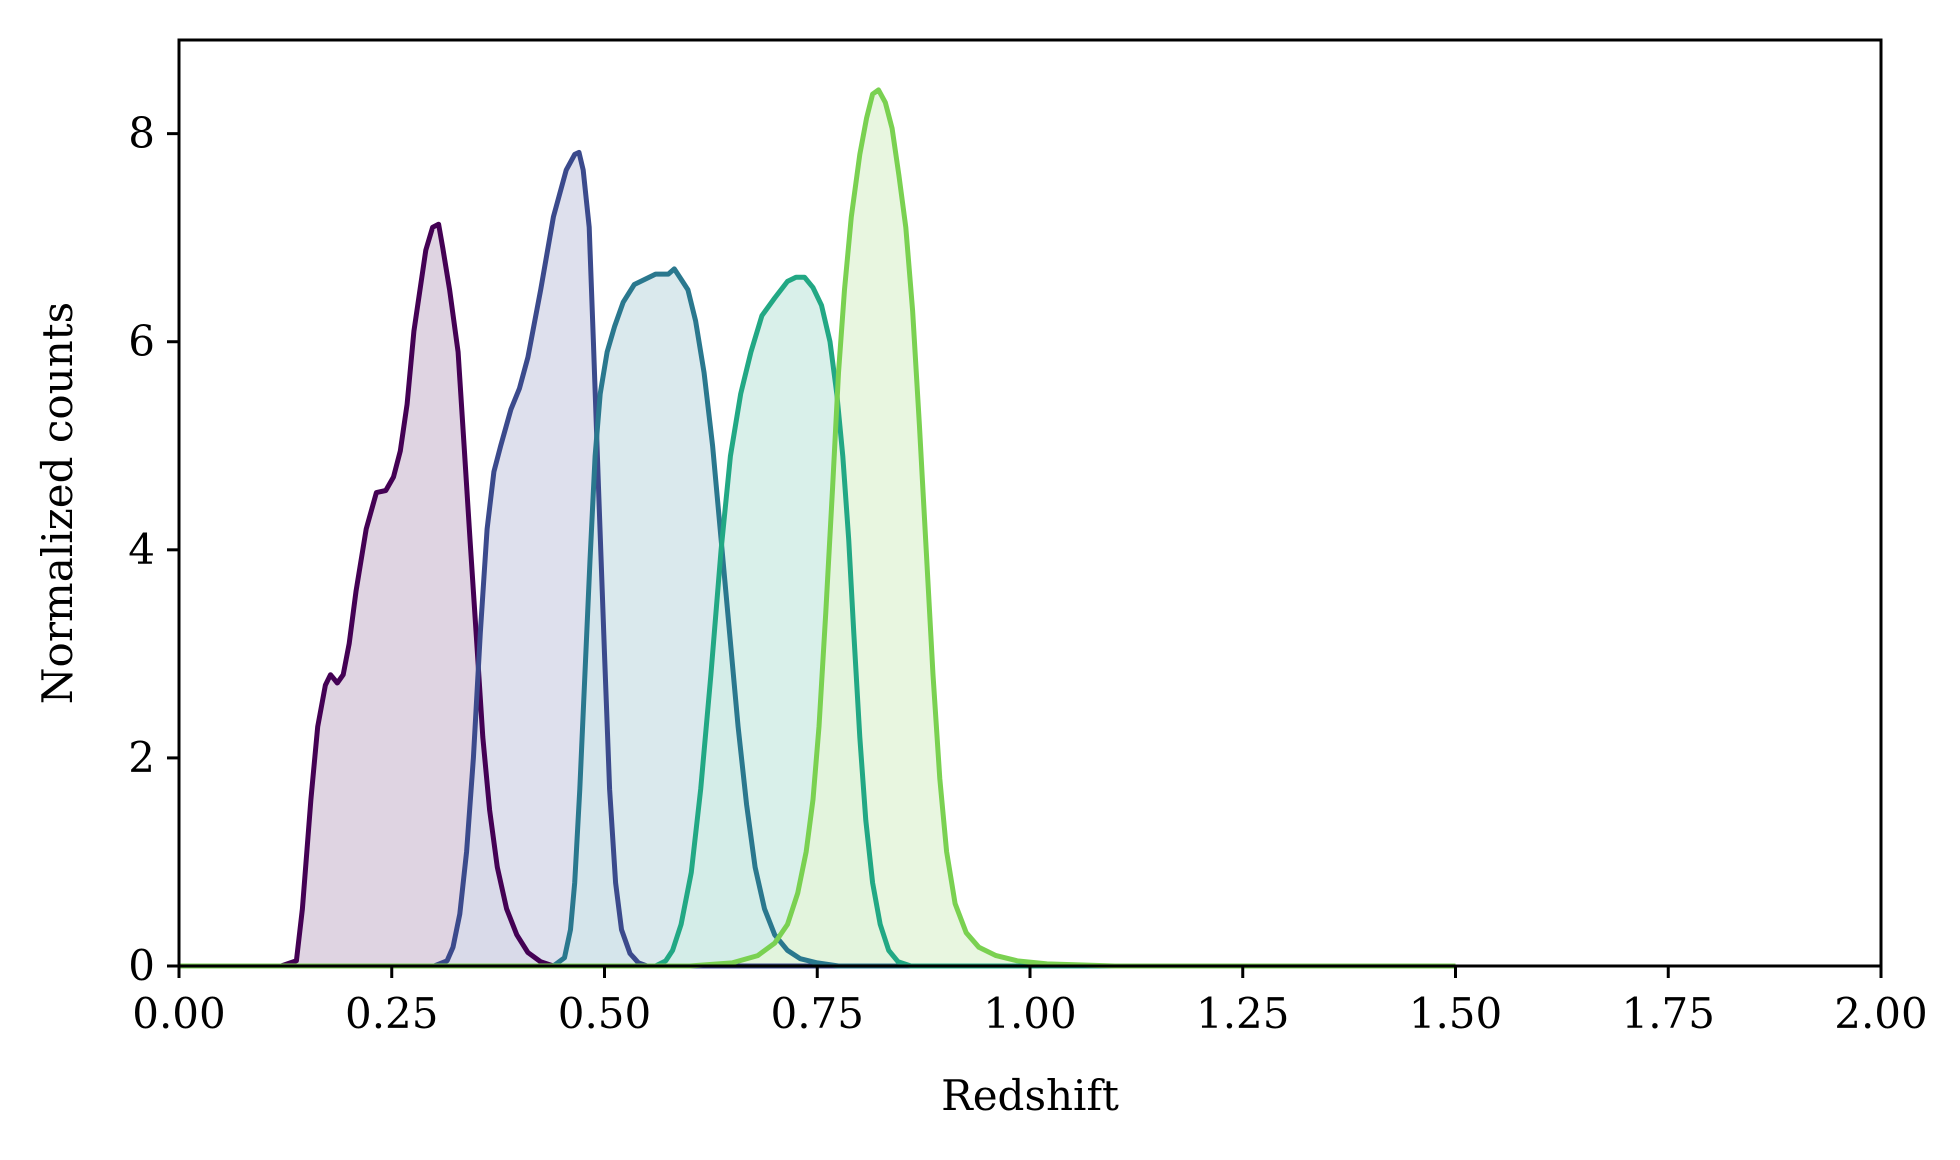 The height and width of the screenshot is (1160, 1960). I want to click on x-tick-label: 0.50, so click(605, 1013).